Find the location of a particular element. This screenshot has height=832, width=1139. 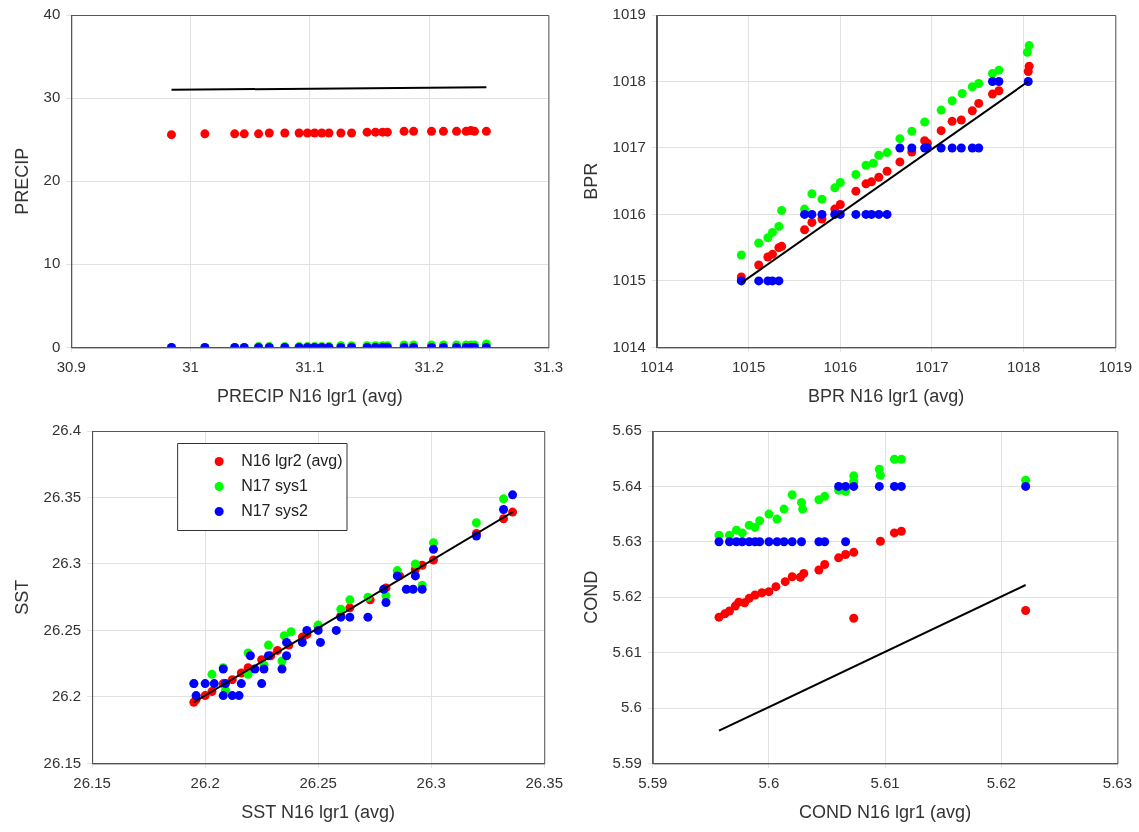

y-tick-label: 1015 is located at coordinates (629, 280).